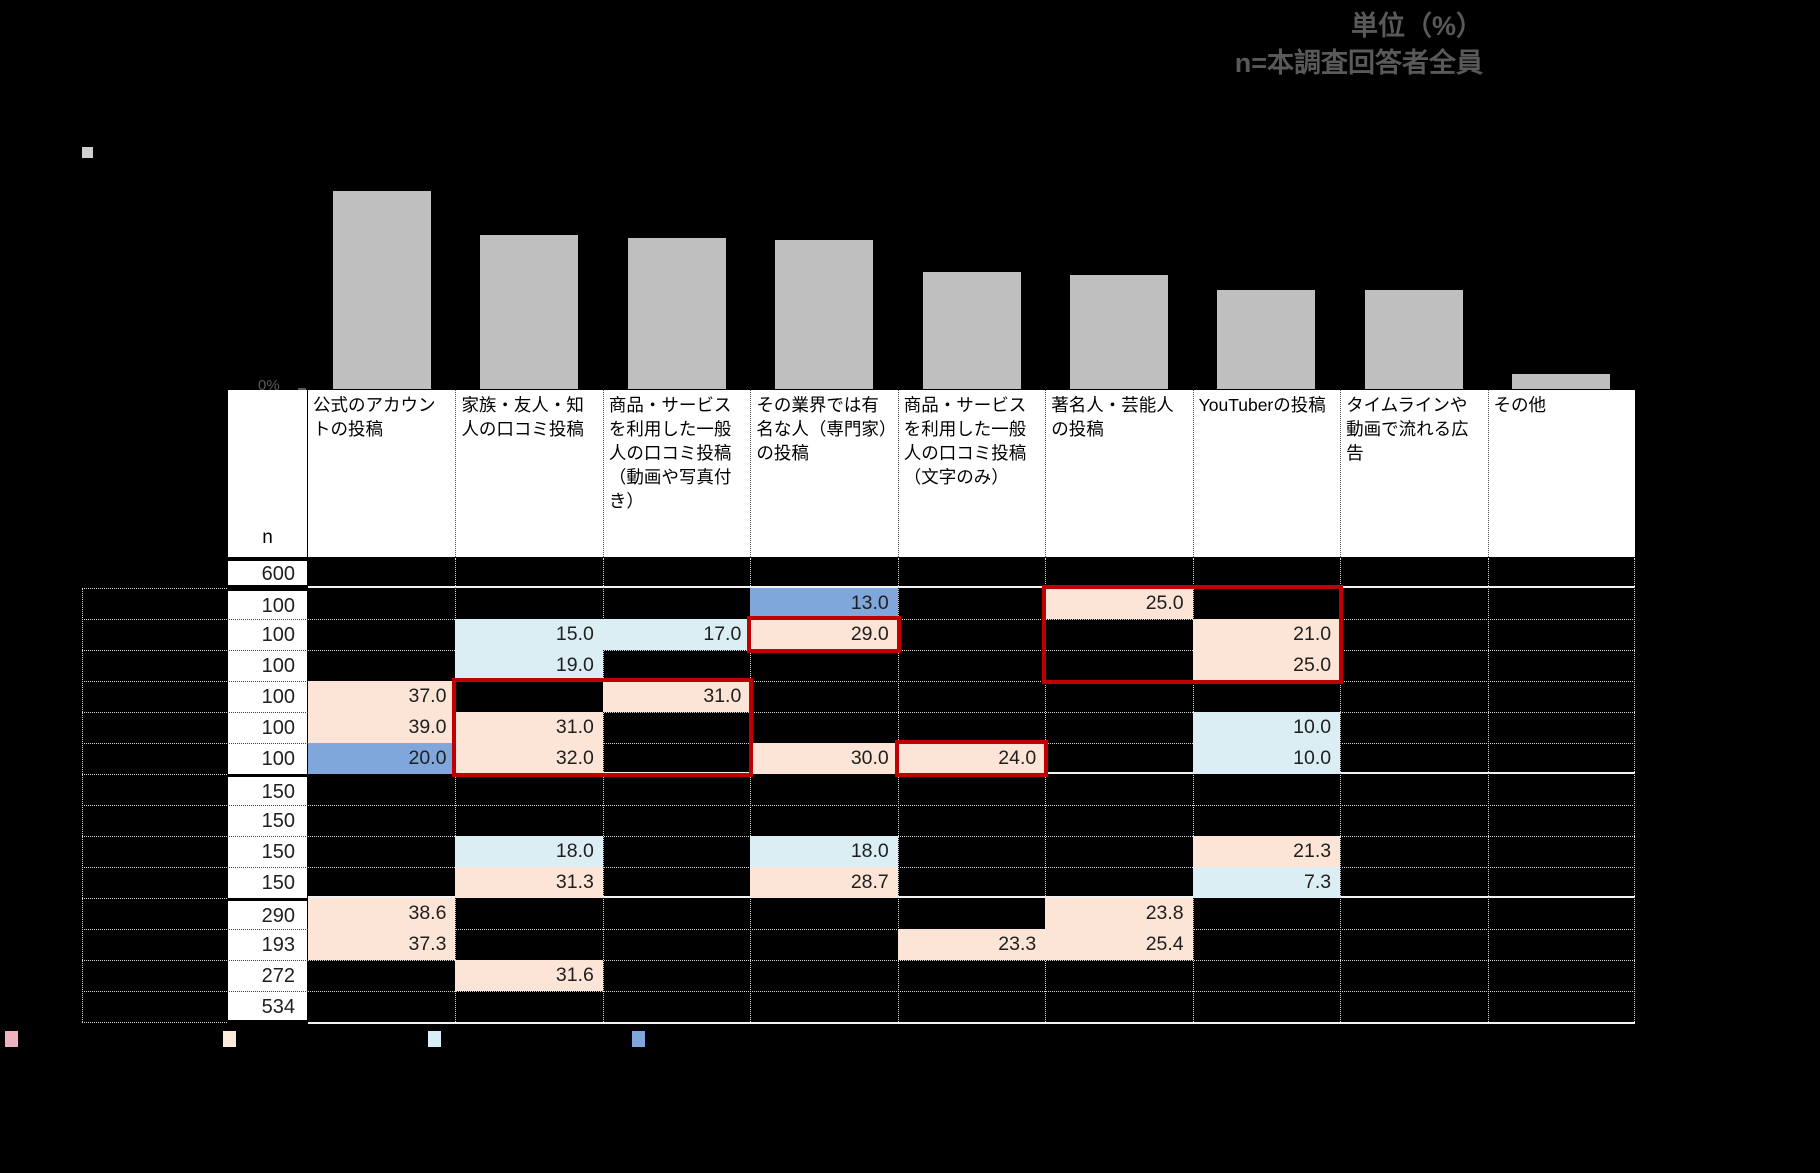 The image size is (1820, 1173). Describe the element at coordinates (1266, 851) in the screenshot. I see `value-cell: 21.3` at that location.